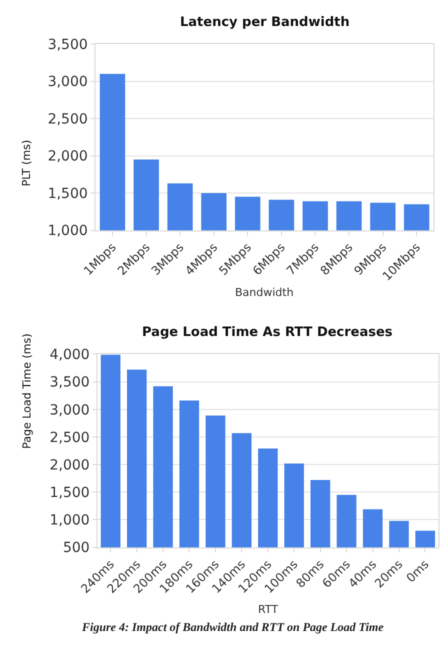 The height and width of the screenshot is (648, 445). Describe the element at coordinates (26, 163) in the screenshot. I see `y-axis-title: PLT (ms)` at that location.